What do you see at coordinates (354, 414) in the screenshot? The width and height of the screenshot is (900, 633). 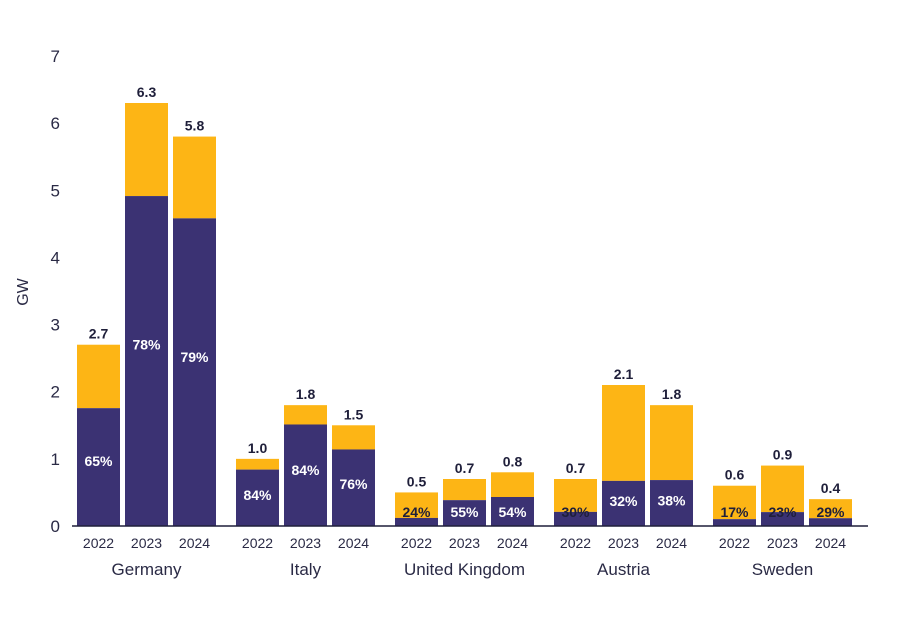 I see `bar-total-label: 1.5` at bounding box center [354, 414].